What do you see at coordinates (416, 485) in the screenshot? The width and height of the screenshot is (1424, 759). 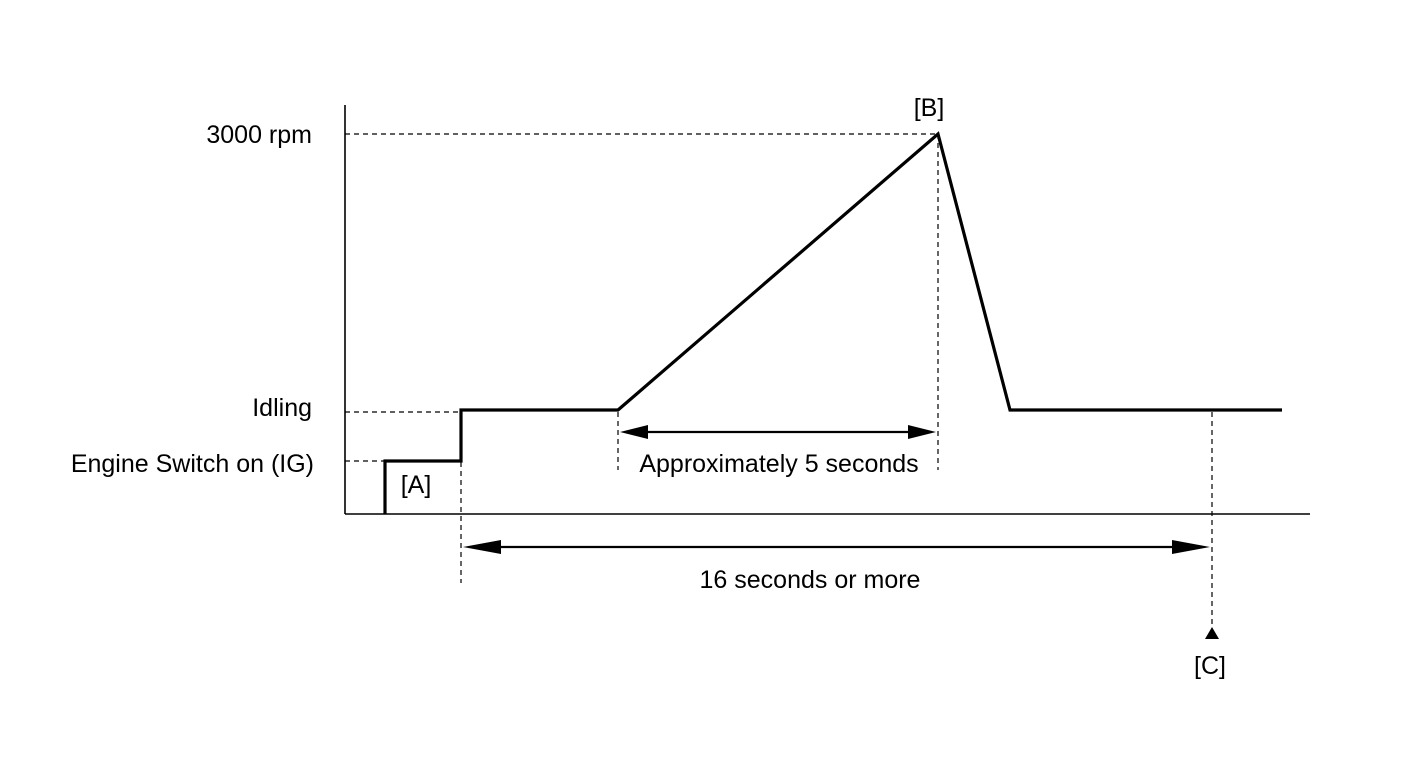 I see `label-point-a: [A]` at bounding box center [416, 485].